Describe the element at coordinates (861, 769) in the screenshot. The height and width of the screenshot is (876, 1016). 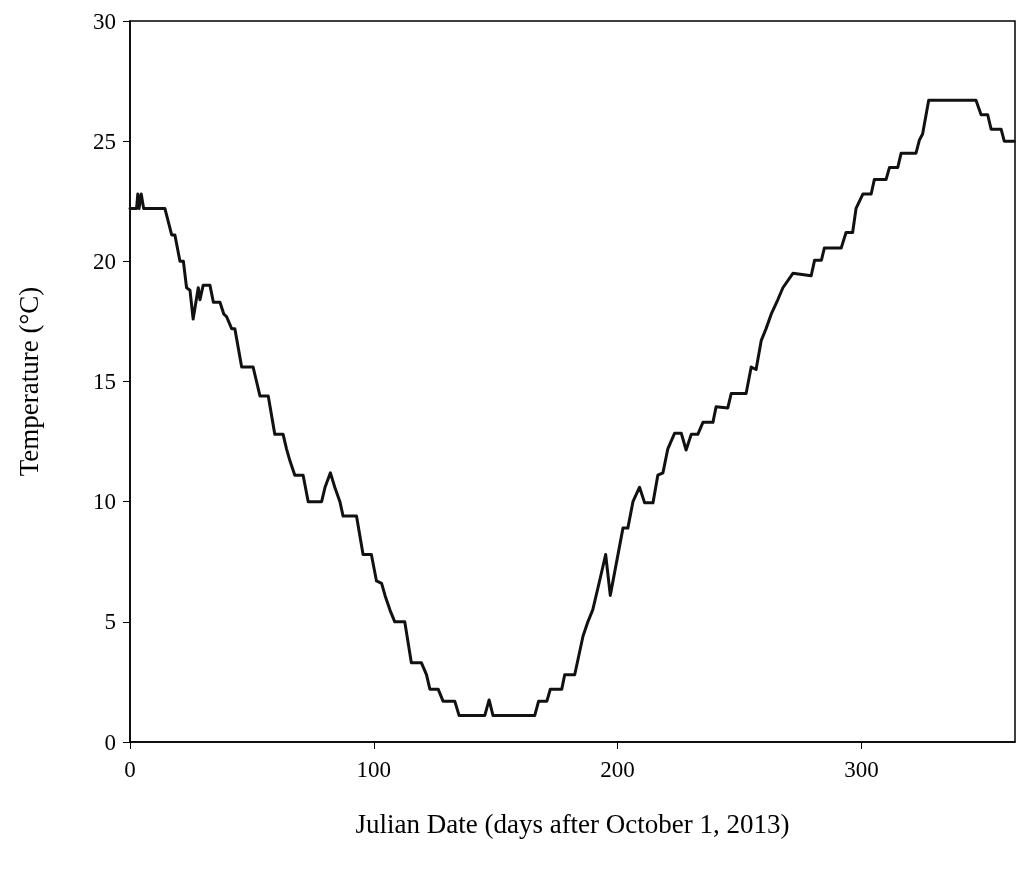
I see `x-tick-label: 300` at that location.